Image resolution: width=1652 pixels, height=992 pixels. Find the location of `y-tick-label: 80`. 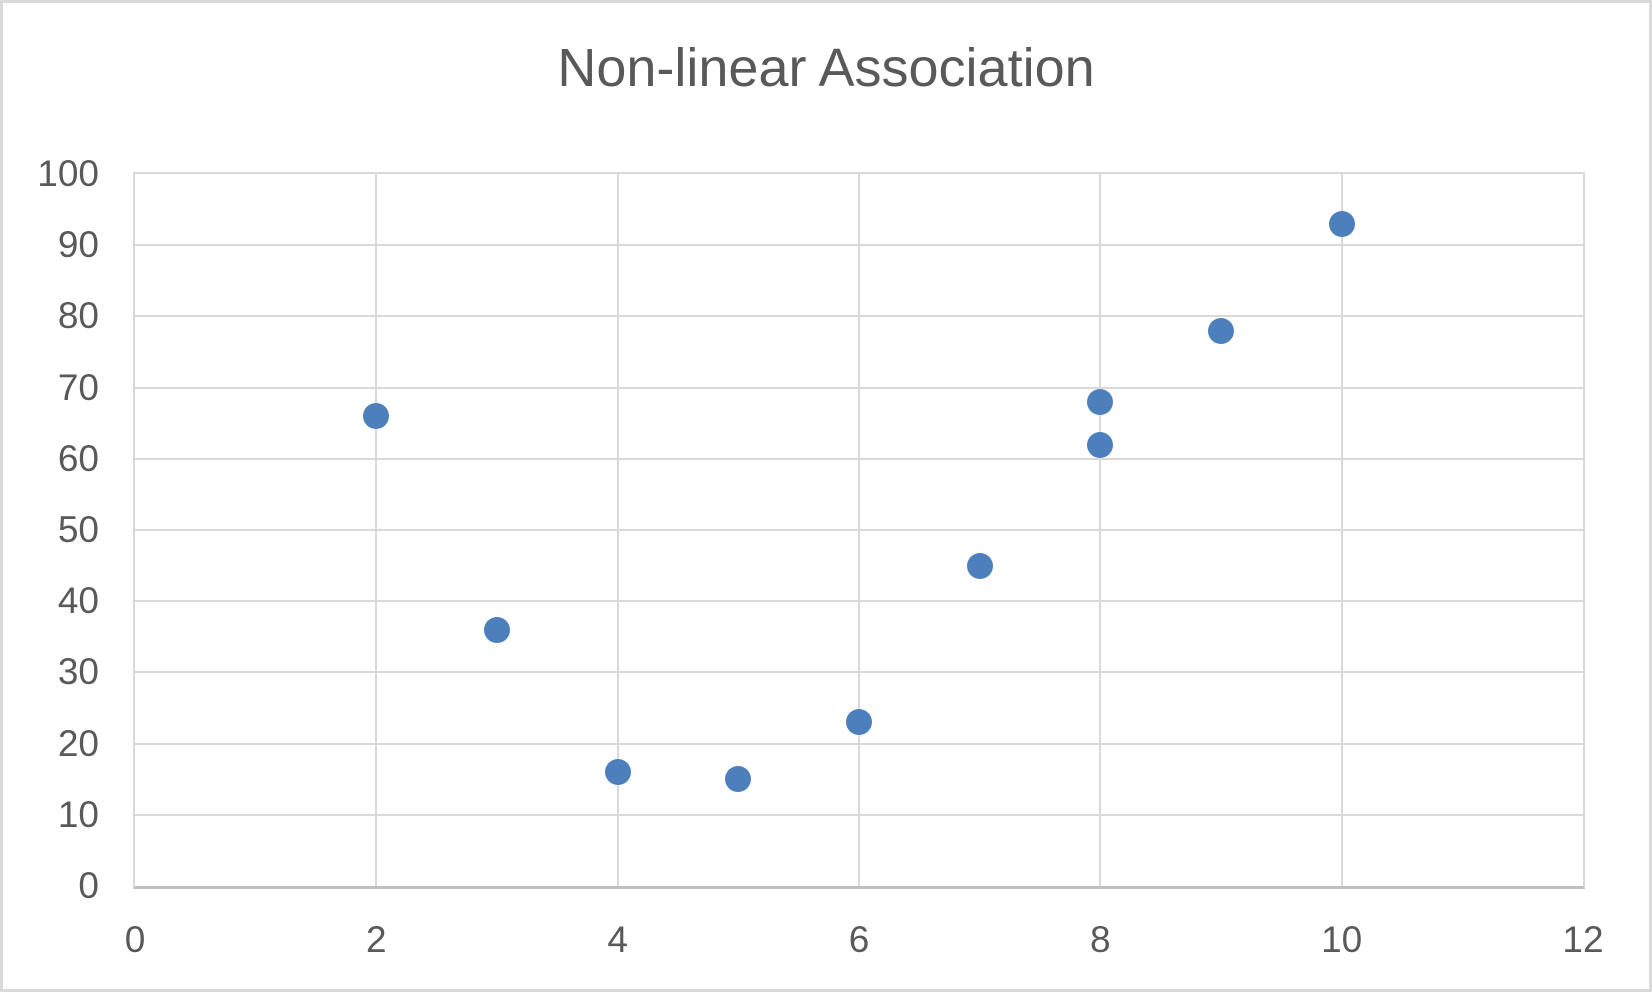

y-tick-label: 80 is located at coordinates (78, 316).